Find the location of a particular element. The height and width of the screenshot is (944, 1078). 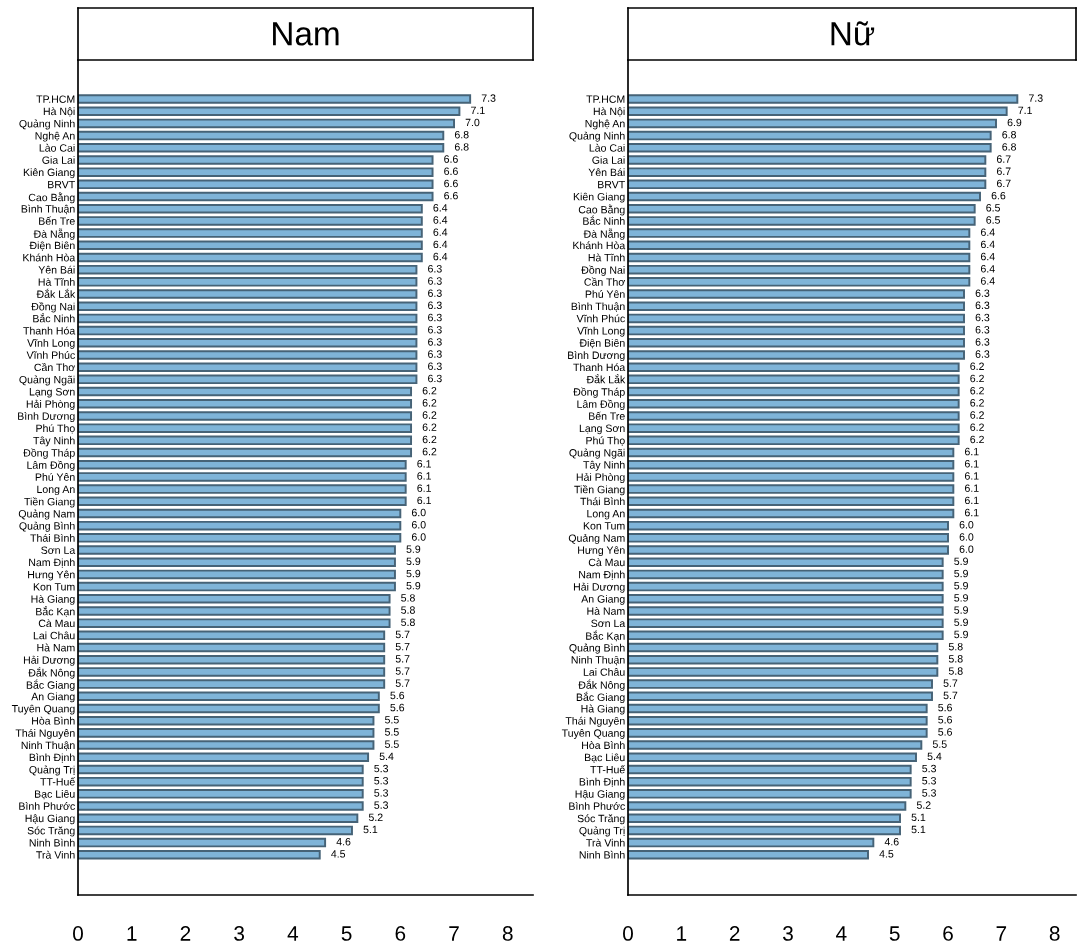

y-tick-label: Đồng Tháp is located at coordinates (49, 453).